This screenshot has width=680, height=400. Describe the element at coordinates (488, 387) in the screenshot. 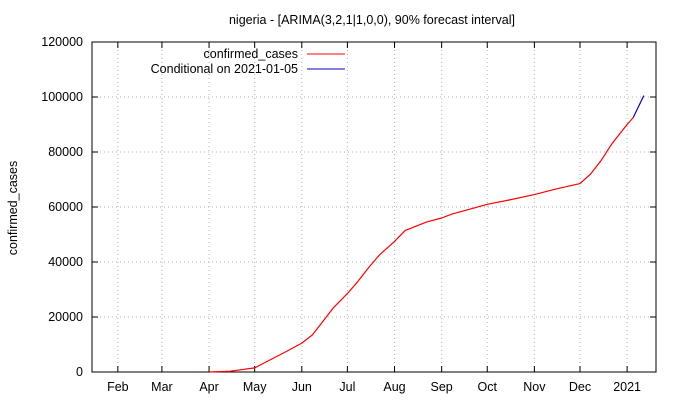

I see `x-tick-label: Oct` at that location.